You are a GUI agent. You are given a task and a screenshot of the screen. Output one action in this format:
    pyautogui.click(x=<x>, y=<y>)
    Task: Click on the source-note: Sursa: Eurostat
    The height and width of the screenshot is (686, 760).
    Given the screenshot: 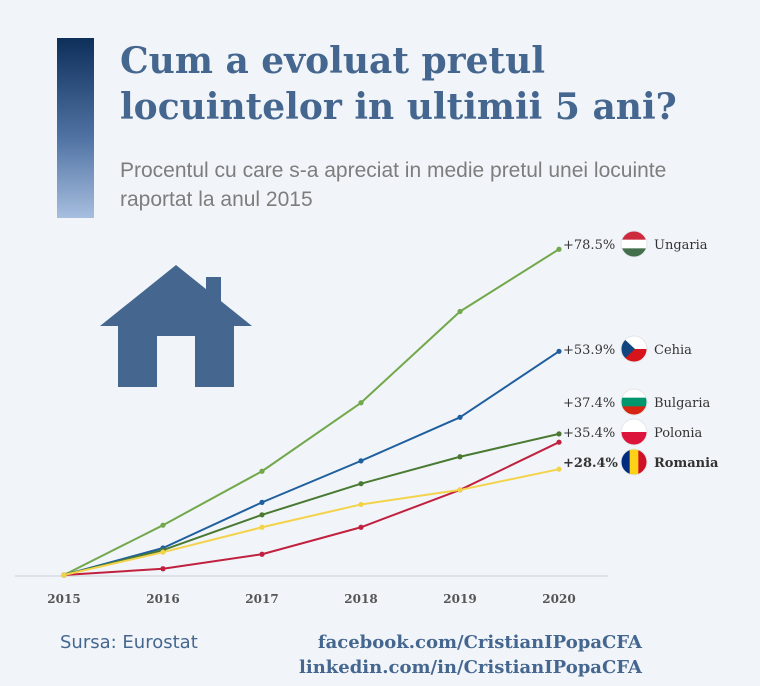 What is the action you would take?
    pyautogui.click(x=129, y=642)
    